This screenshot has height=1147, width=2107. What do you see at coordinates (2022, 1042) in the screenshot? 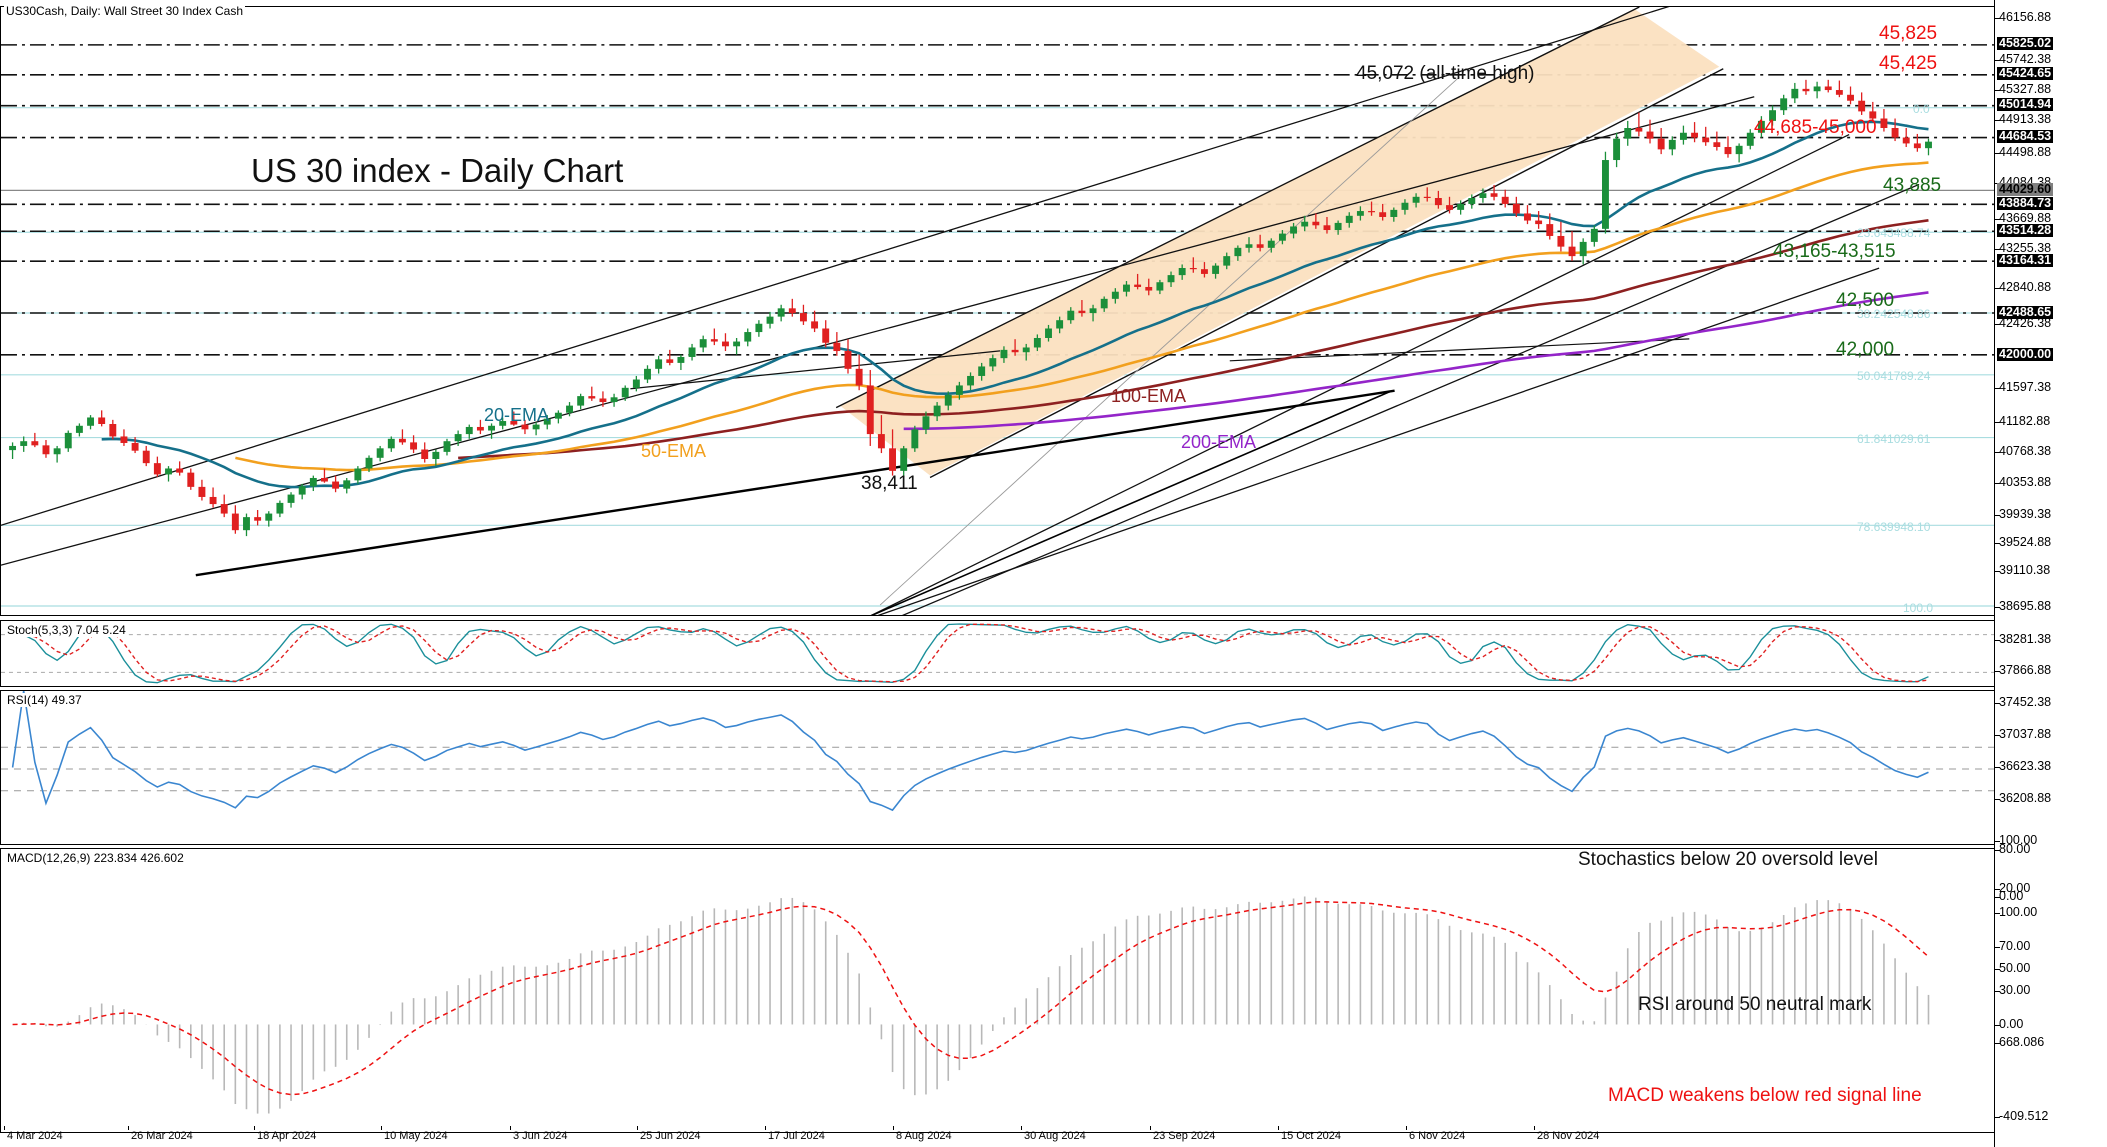
I see `macd-axis-label-0: 668.086` at bounding box center [2022, 1042].